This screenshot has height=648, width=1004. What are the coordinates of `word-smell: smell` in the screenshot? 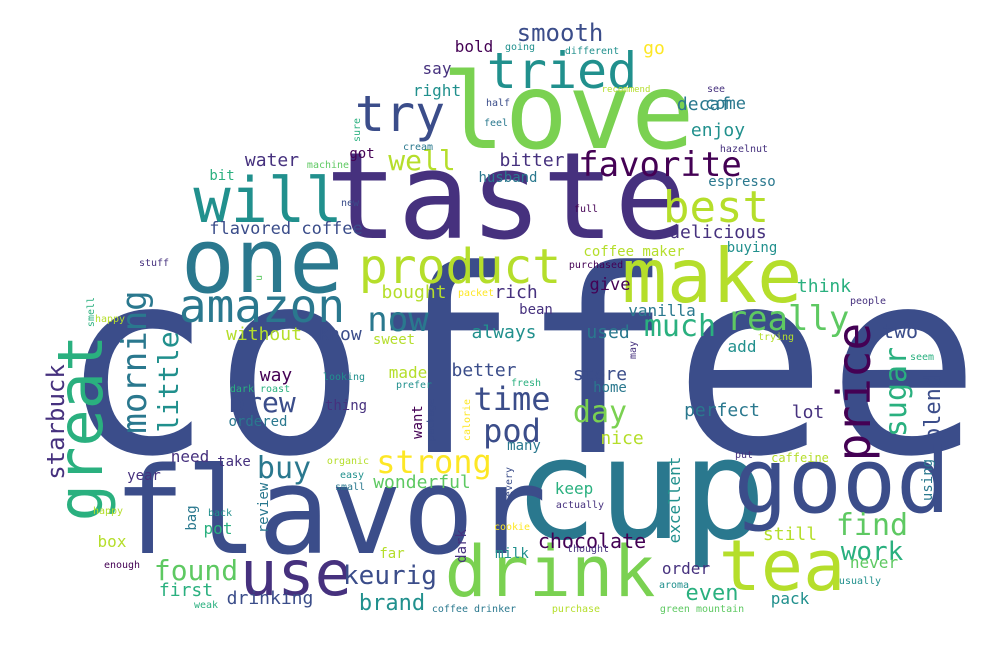 It's located at (91, 312).